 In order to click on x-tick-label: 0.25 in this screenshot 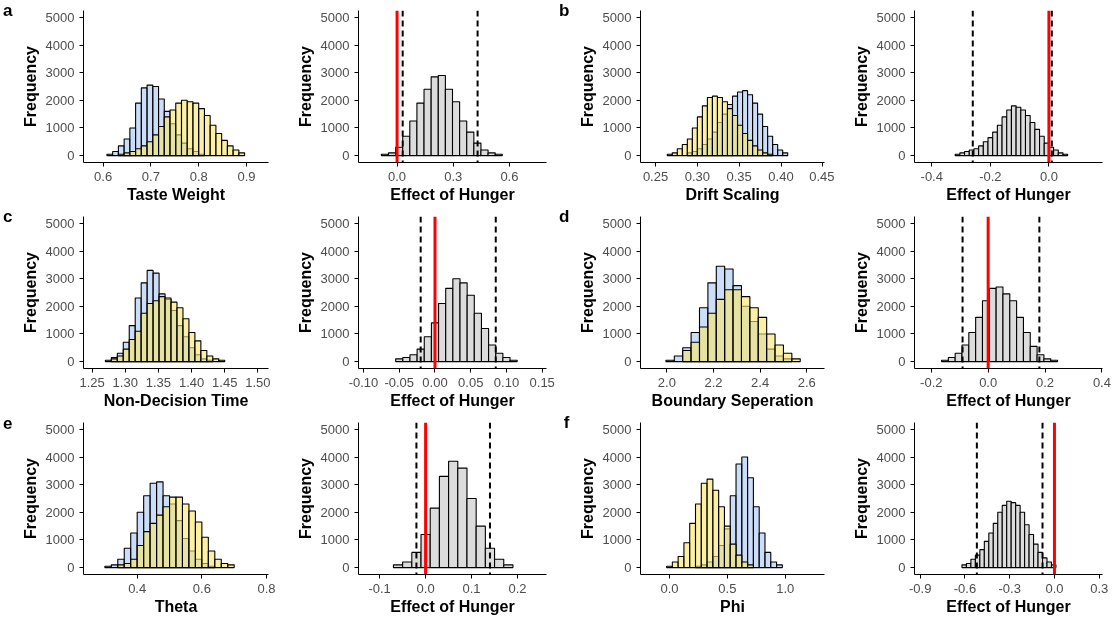, I will do `click(655, 176)`.